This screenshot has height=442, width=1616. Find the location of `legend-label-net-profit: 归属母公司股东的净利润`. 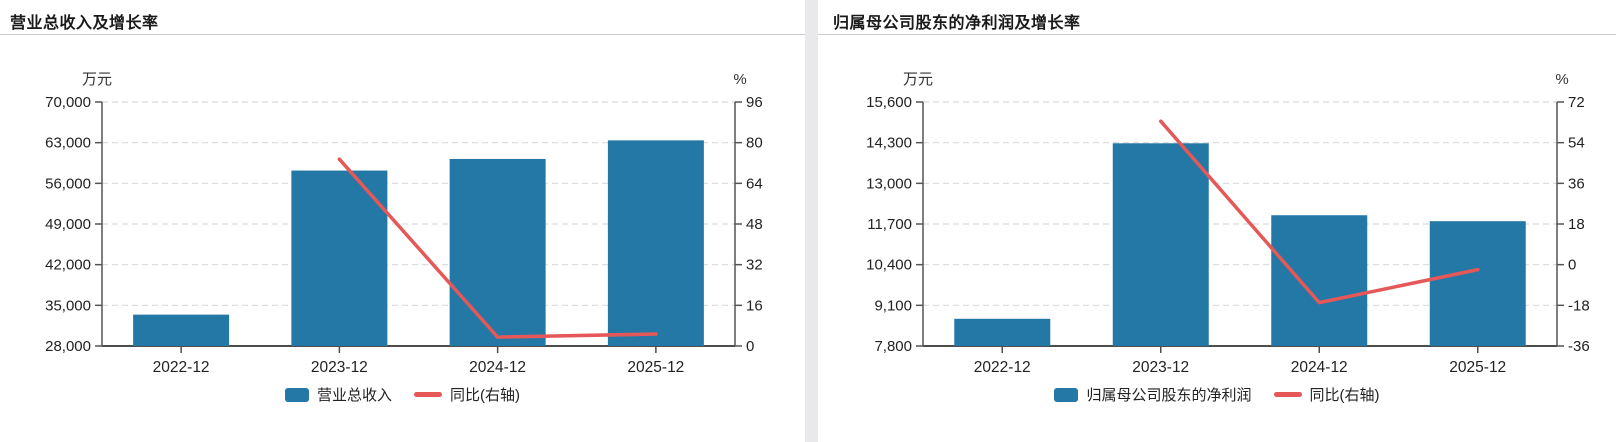

legend-label-net-profit: 归属母公司股东的净利润 is located at coordinates (1169, 395).